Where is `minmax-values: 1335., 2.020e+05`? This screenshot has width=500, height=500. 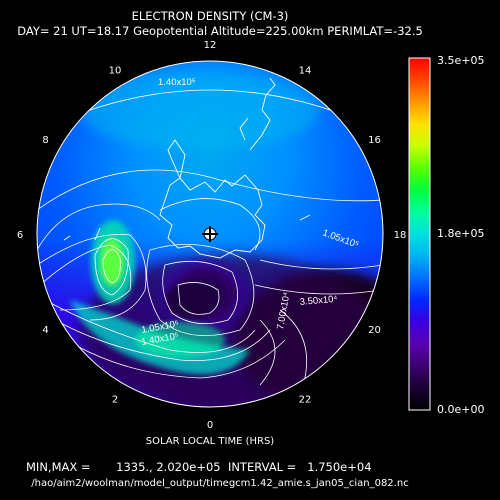
minmax-values: 1335., 2.020e+05 is located at coordinates (168, 467).